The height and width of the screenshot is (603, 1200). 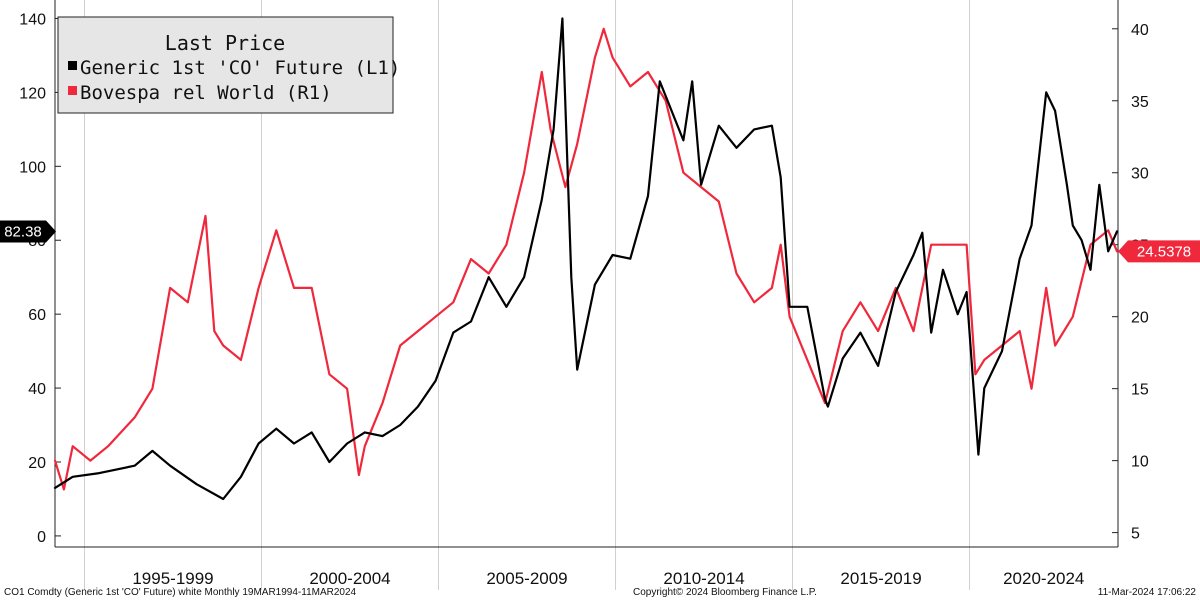 What do you see at coordinates (600, 241) in the screenshot?
I see `last-value-tags: 82.38 24.5378` at bounding box center [600, 241].